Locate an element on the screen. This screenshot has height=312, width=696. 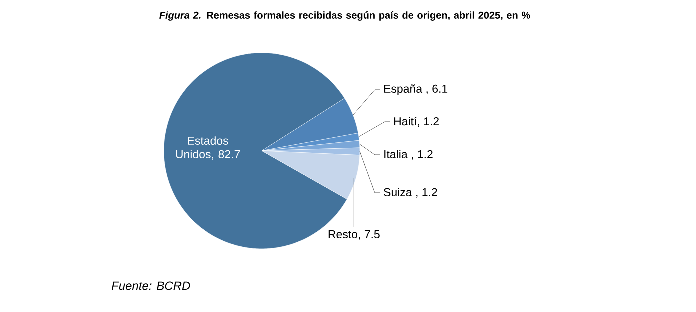
source-note: Fuente: BCRD is located at coordinates (151, 286).